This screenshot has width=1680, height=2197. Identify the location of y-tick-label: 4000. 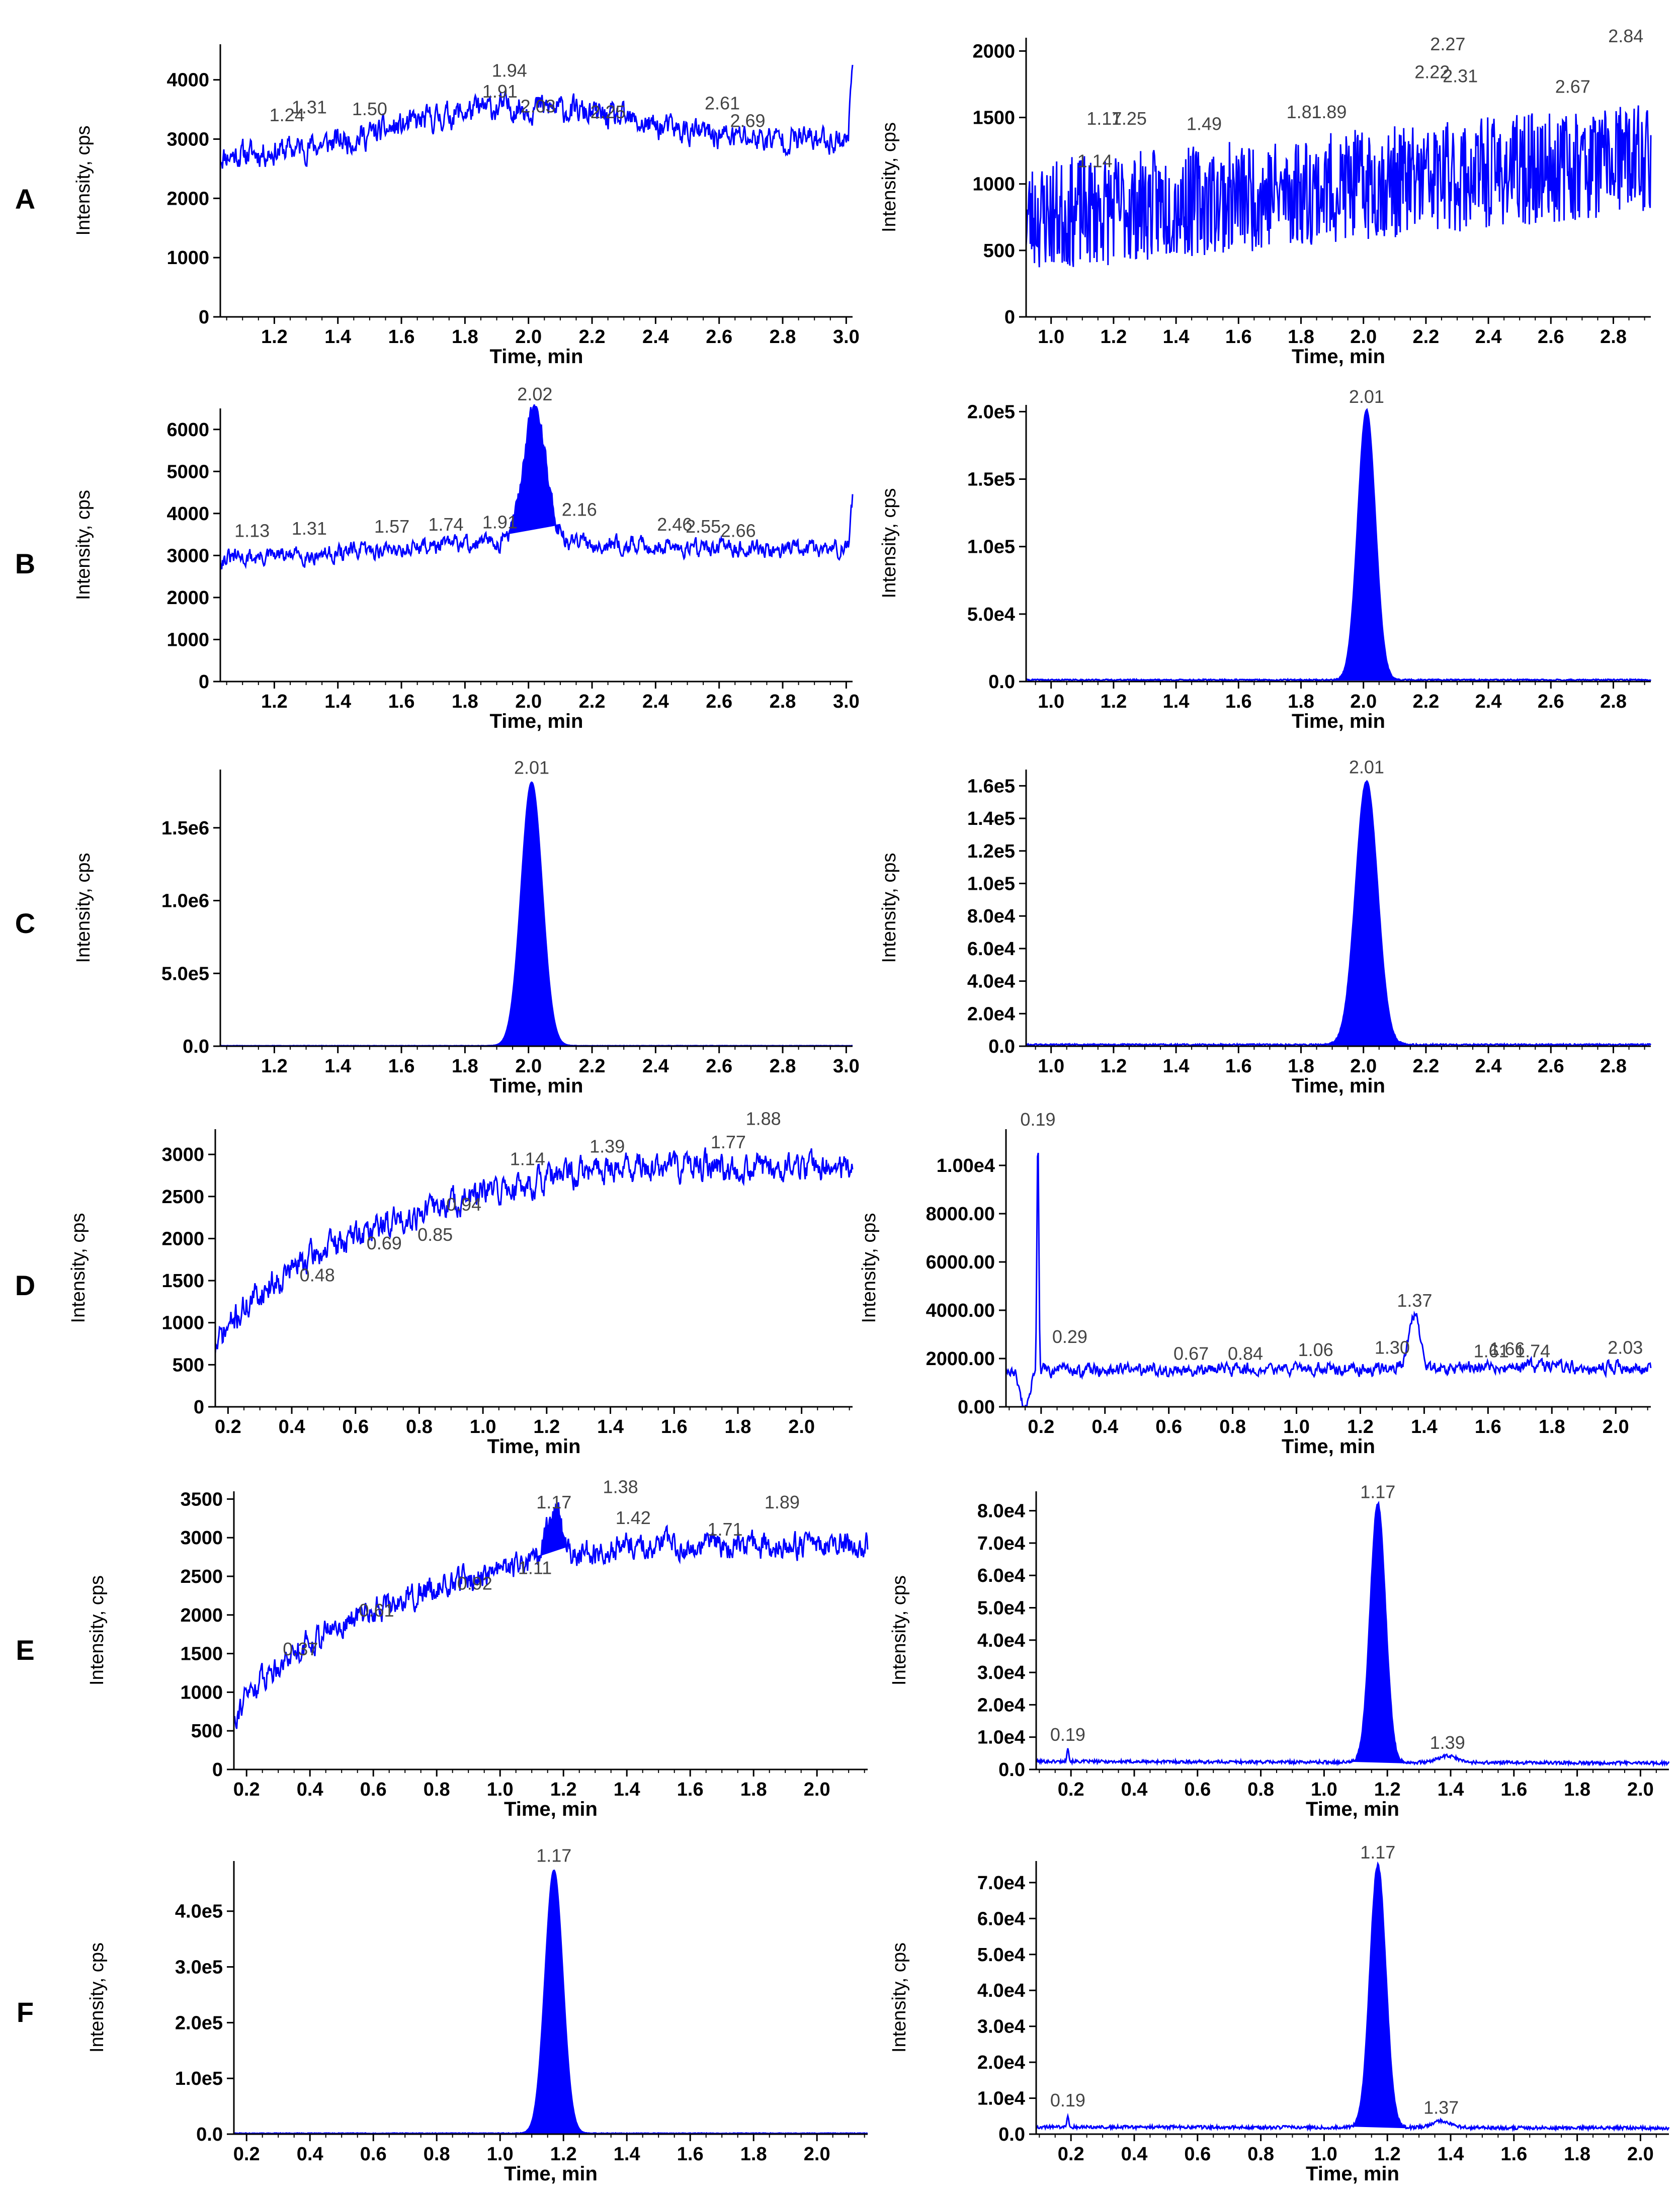
(187, 80).